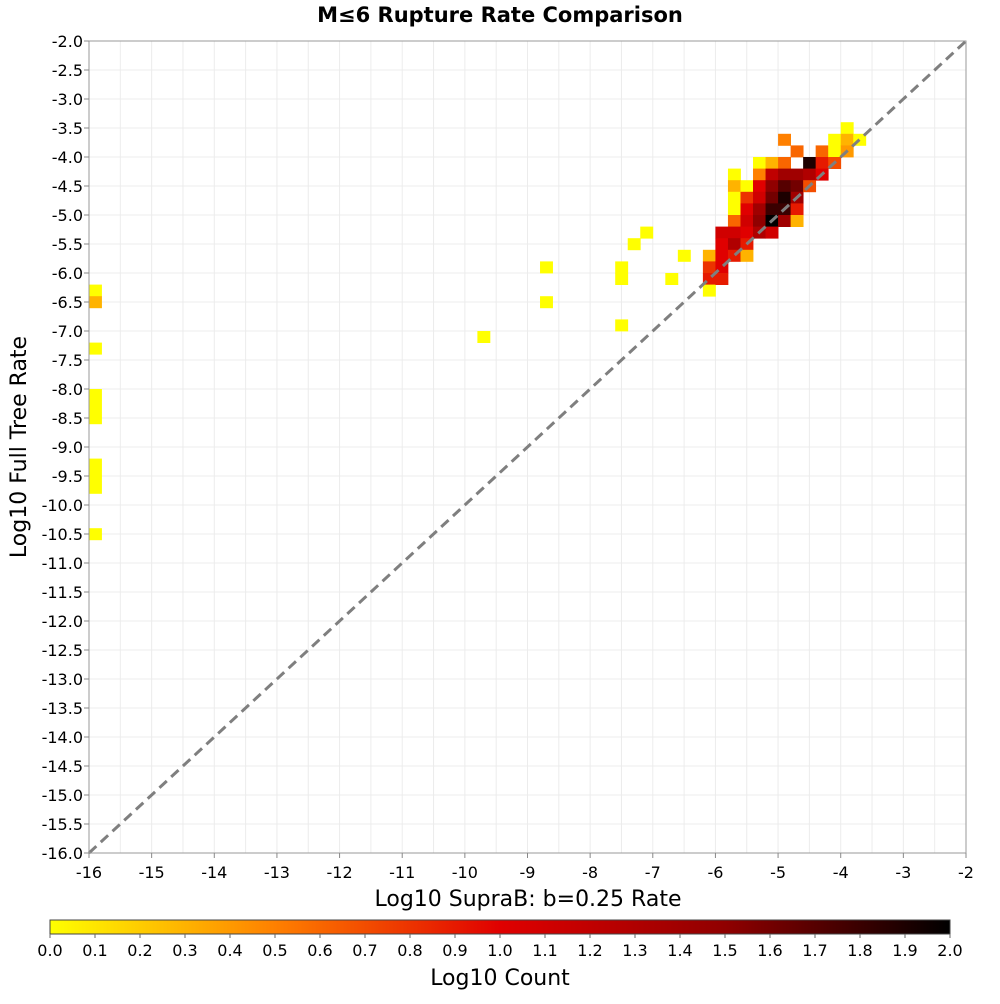  Describe the element at coordinates (859, 950) in the screenshot. I see `colorbar-tick-label: 1.8` at that location.